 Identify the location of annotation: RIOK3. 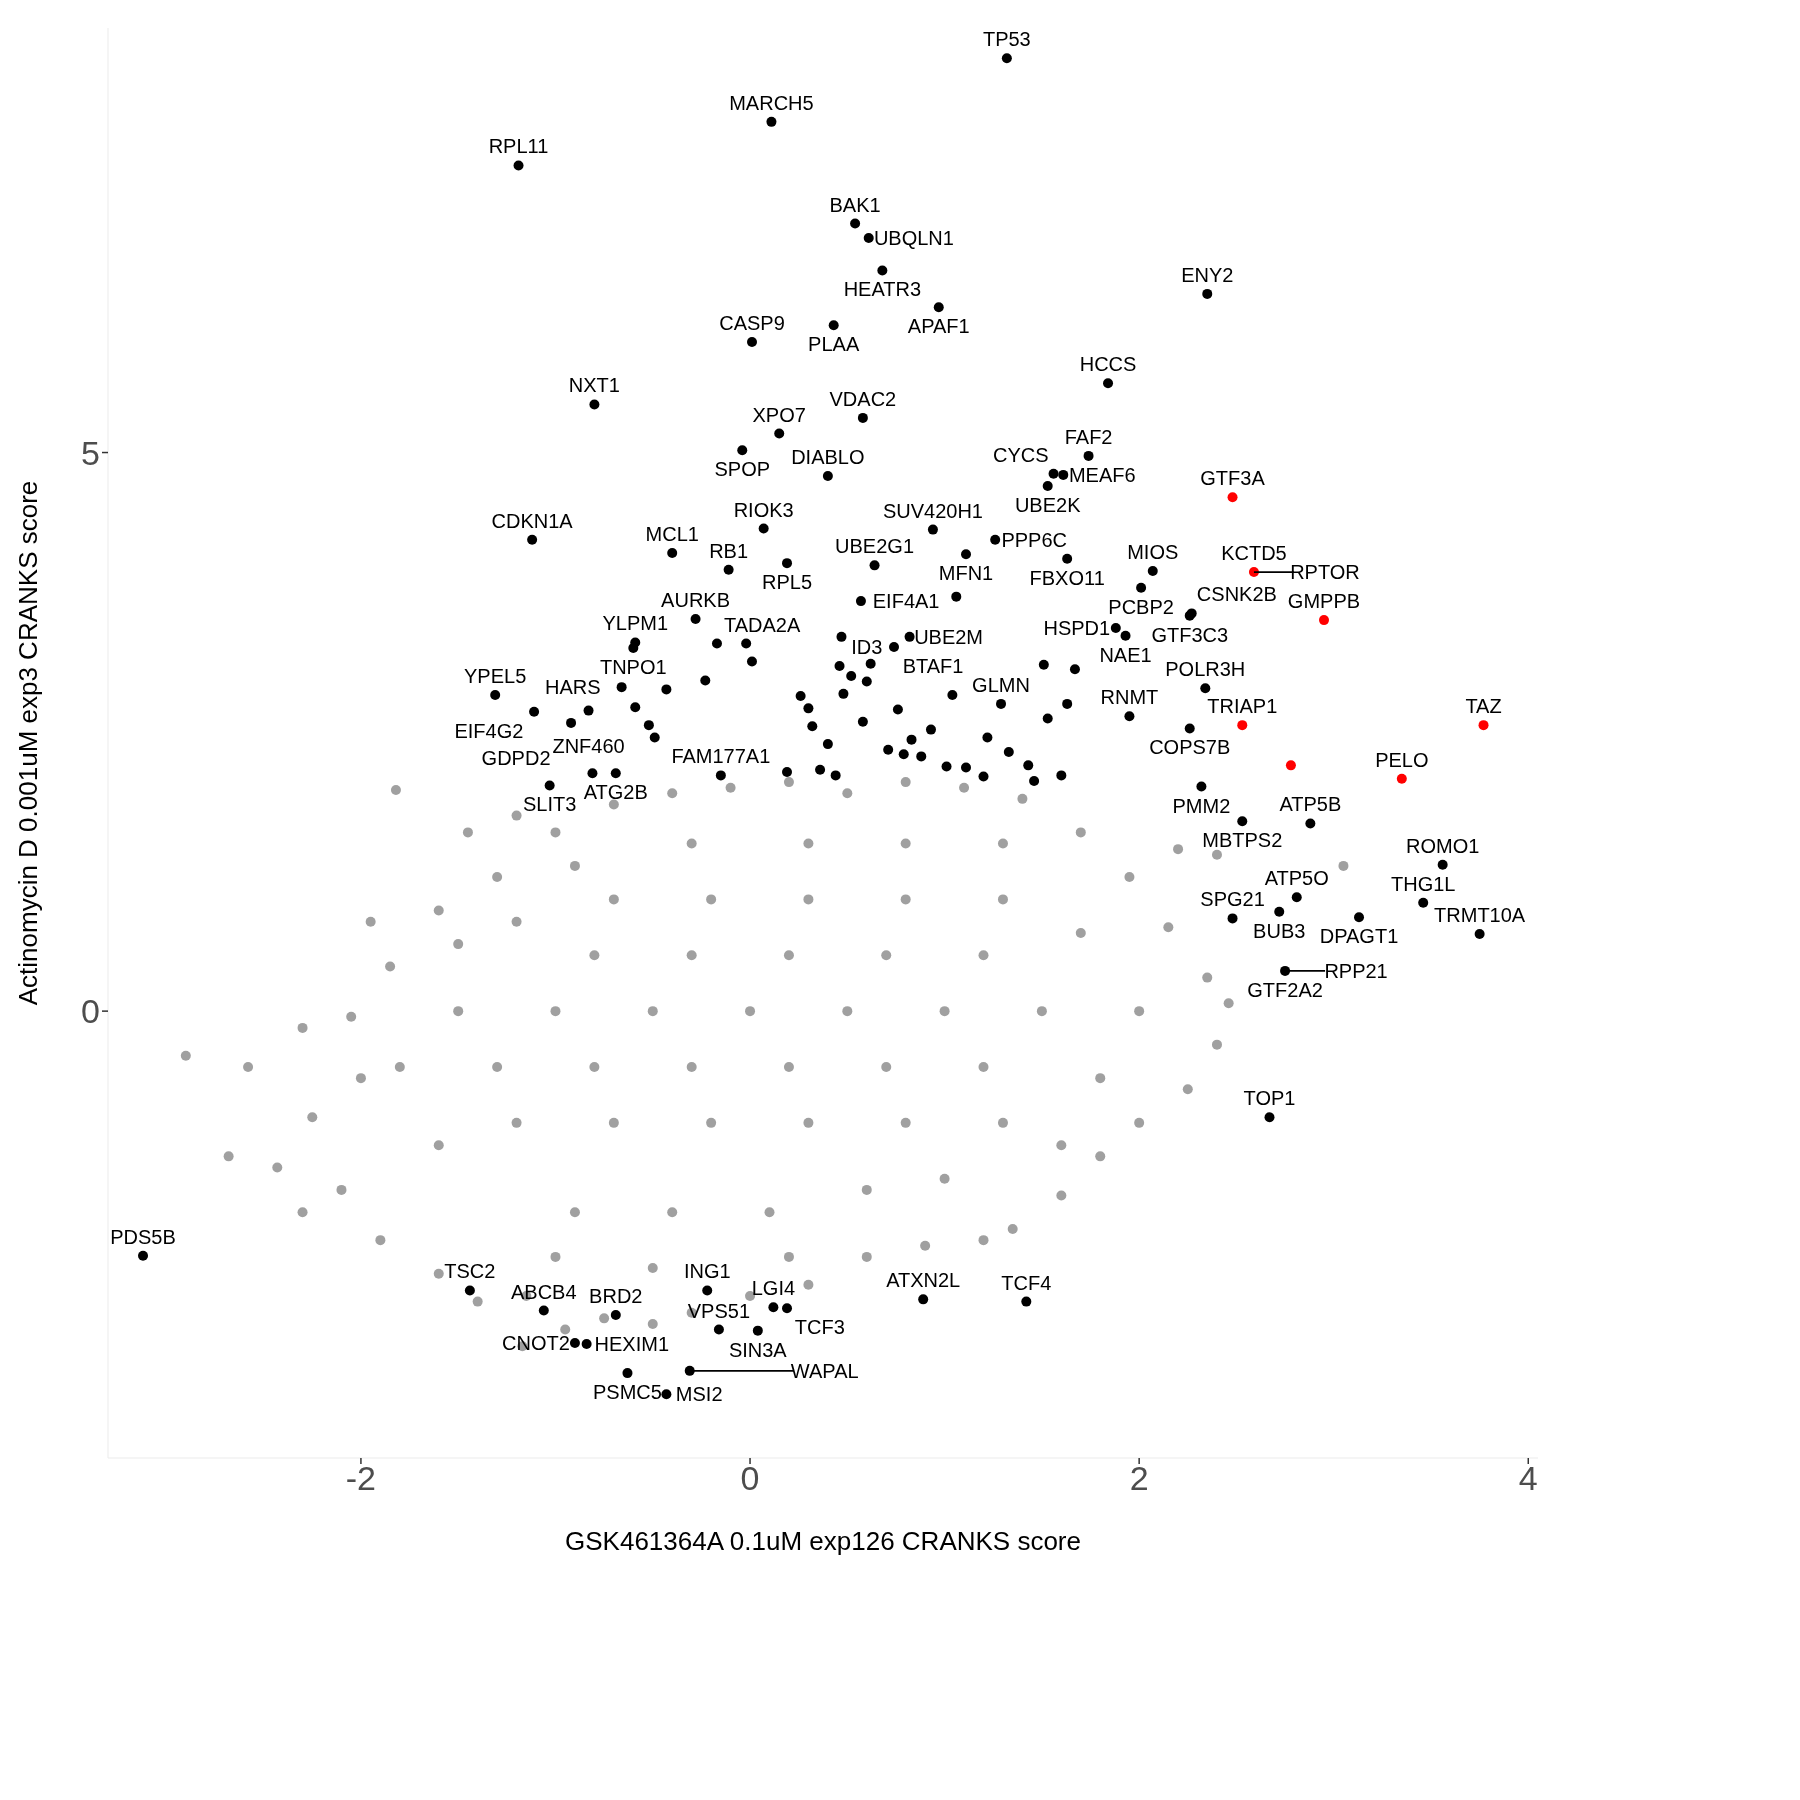
(763, 509).